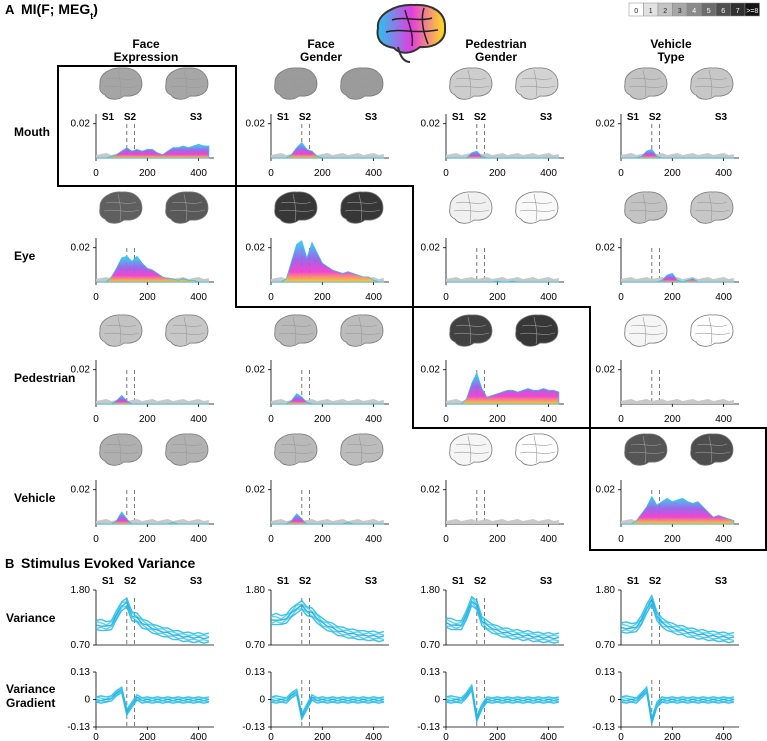 This screenshot has height=741, width=767. I want to click on column-header-line2: Type, so click(670, 57).